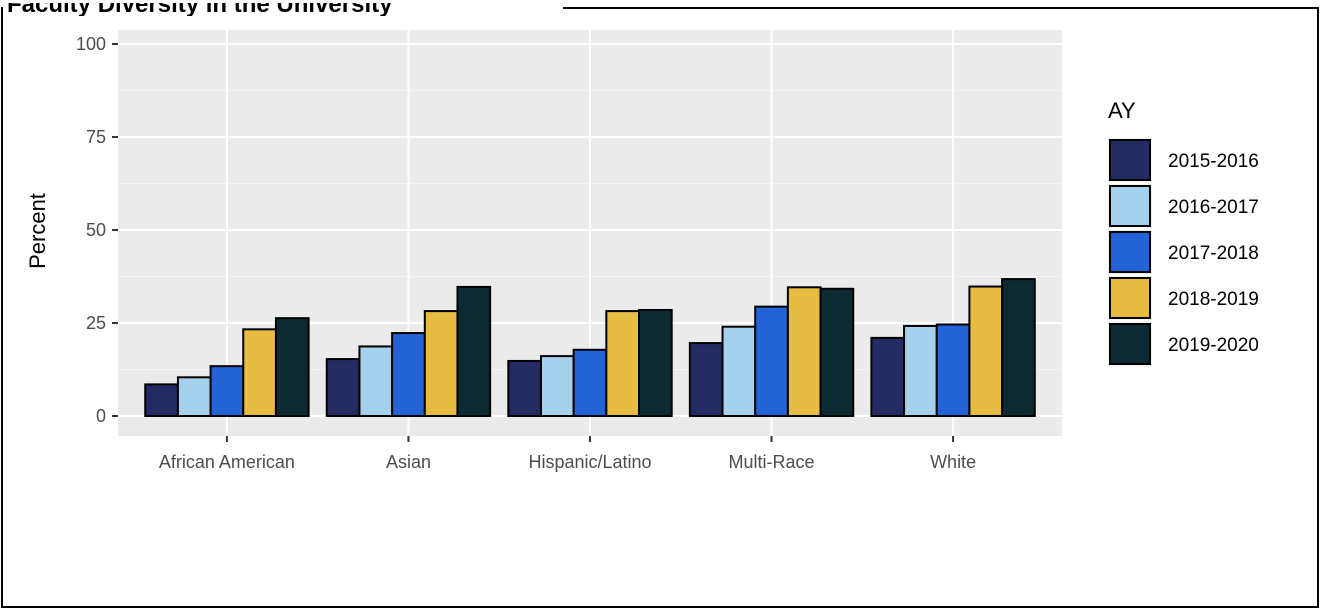 This screenshot has width=1324, height=610. I want to click on x-tick-label: African American, so click(227, 462).